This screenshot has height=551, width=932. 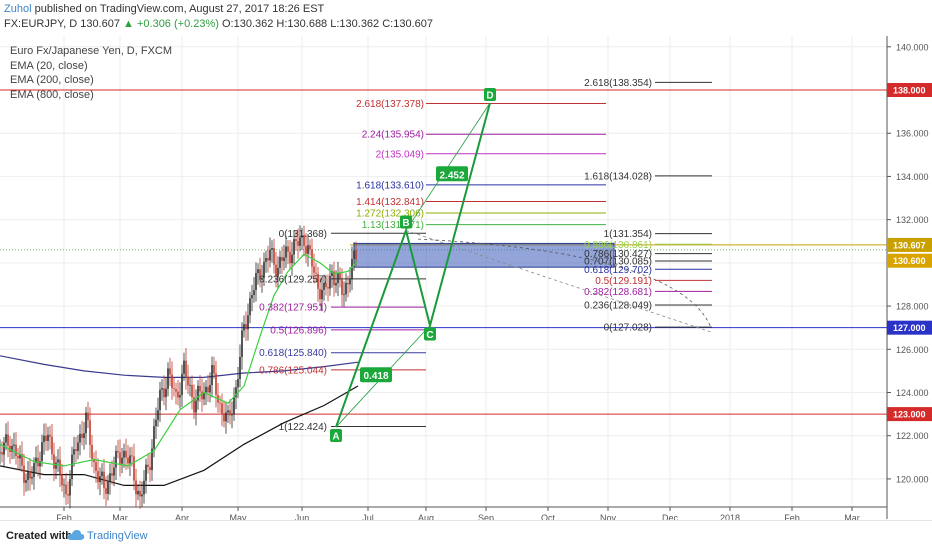 I want to click on pattern-point-label: A, so click(x=335, y=437).